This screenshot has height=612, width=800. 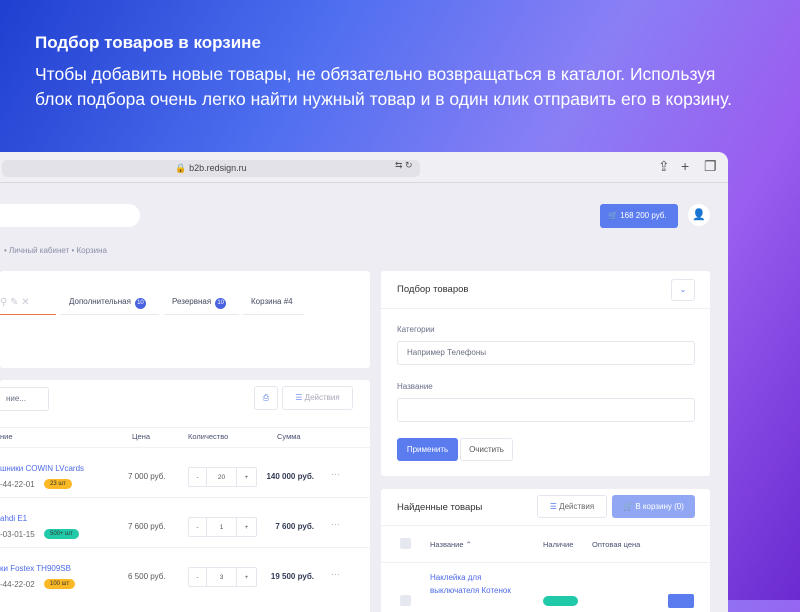 I want to click on cart-tab-tools: ⚲ ✎ ✕, so click(x=28, y=306).